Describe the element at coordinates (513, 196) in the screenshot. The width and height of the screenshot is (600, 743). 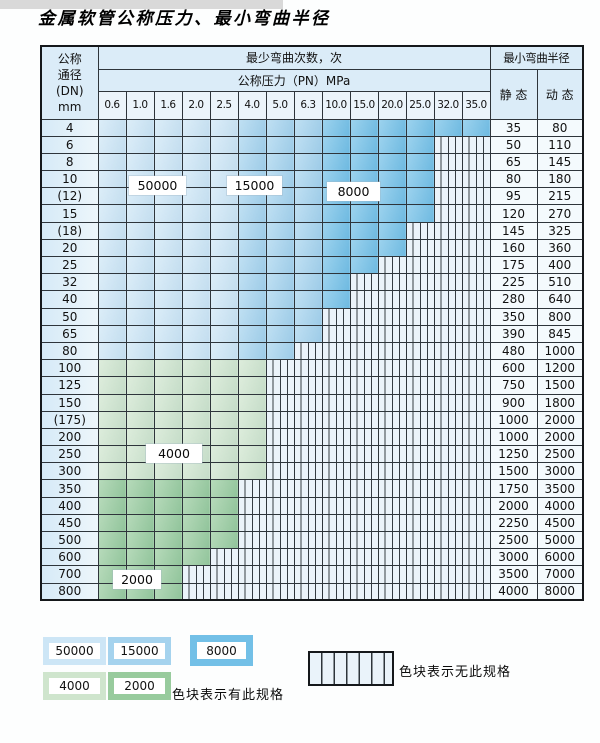
I see `static-value: 95` at that location.